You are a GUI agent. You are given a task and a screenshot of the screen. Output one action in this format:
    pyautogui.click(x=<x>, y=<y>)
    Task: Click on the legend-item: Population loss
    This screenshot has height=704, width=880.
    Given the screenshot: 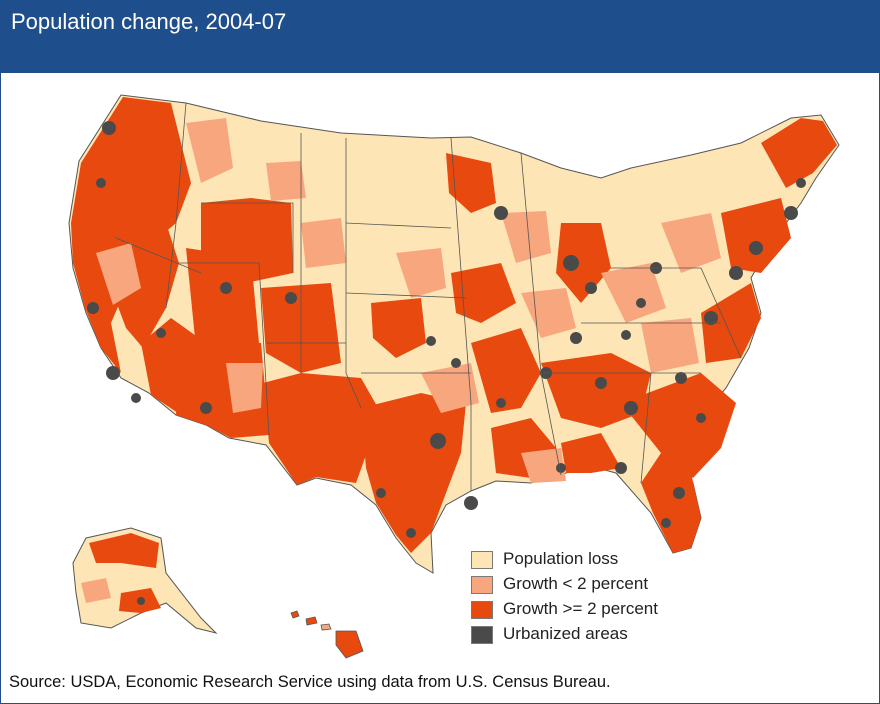 What is the action you would take?
    pyautogui.click(x=591, y=561)
    